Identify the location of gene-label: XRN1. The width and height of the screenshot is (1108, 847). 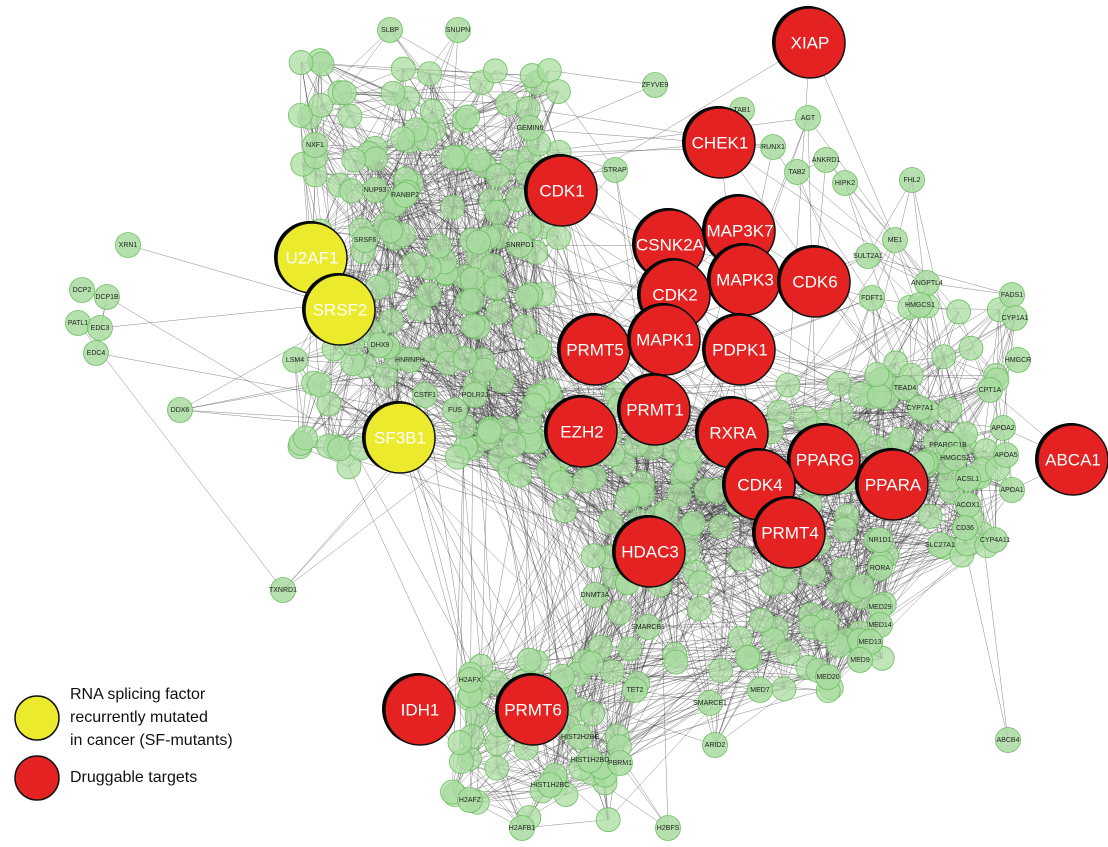
(128, 245).